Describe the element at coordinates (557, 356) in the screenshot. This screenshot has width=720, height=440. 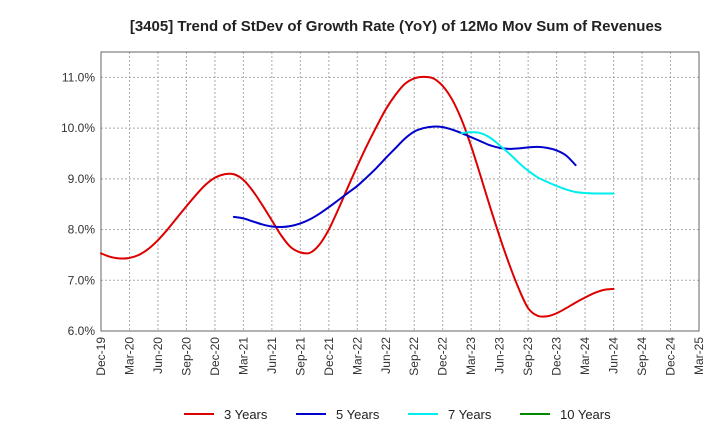
I see `x-tick-label: Dec-23` at that location.